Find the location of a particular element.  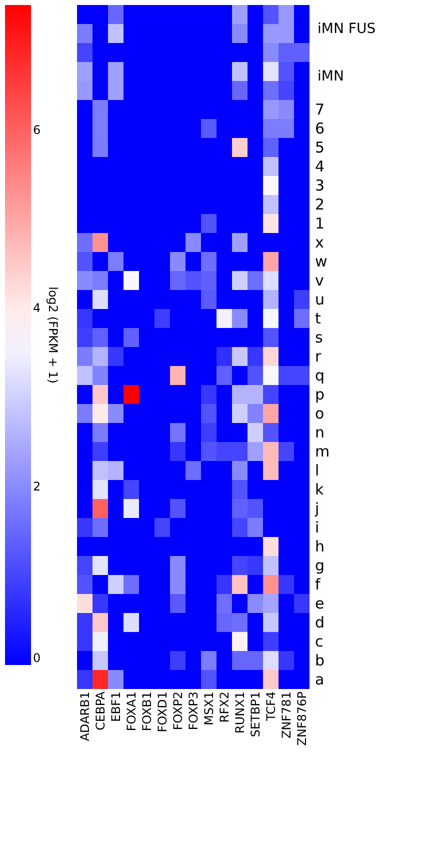

y-tick-label: m is located at coordinates (322, 451).